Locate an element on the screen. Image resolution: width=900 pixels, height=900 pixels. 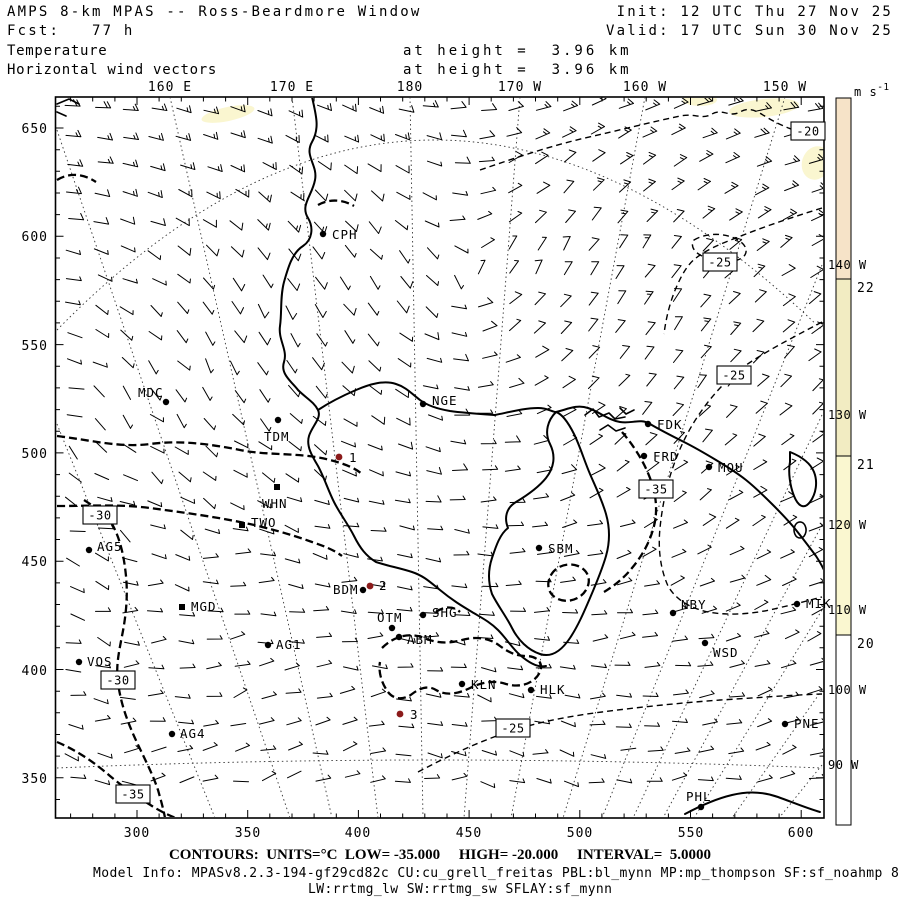
station-marker-nge is located at coordinates (423, 404).